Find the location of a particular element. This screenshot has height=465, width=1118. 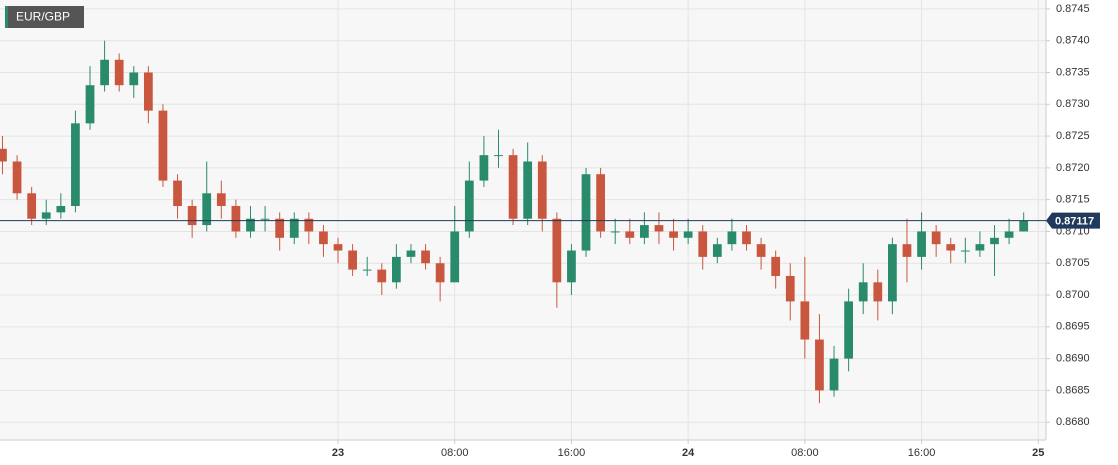

chart-title: EUR/GBP is located at coordinates (43, 17).